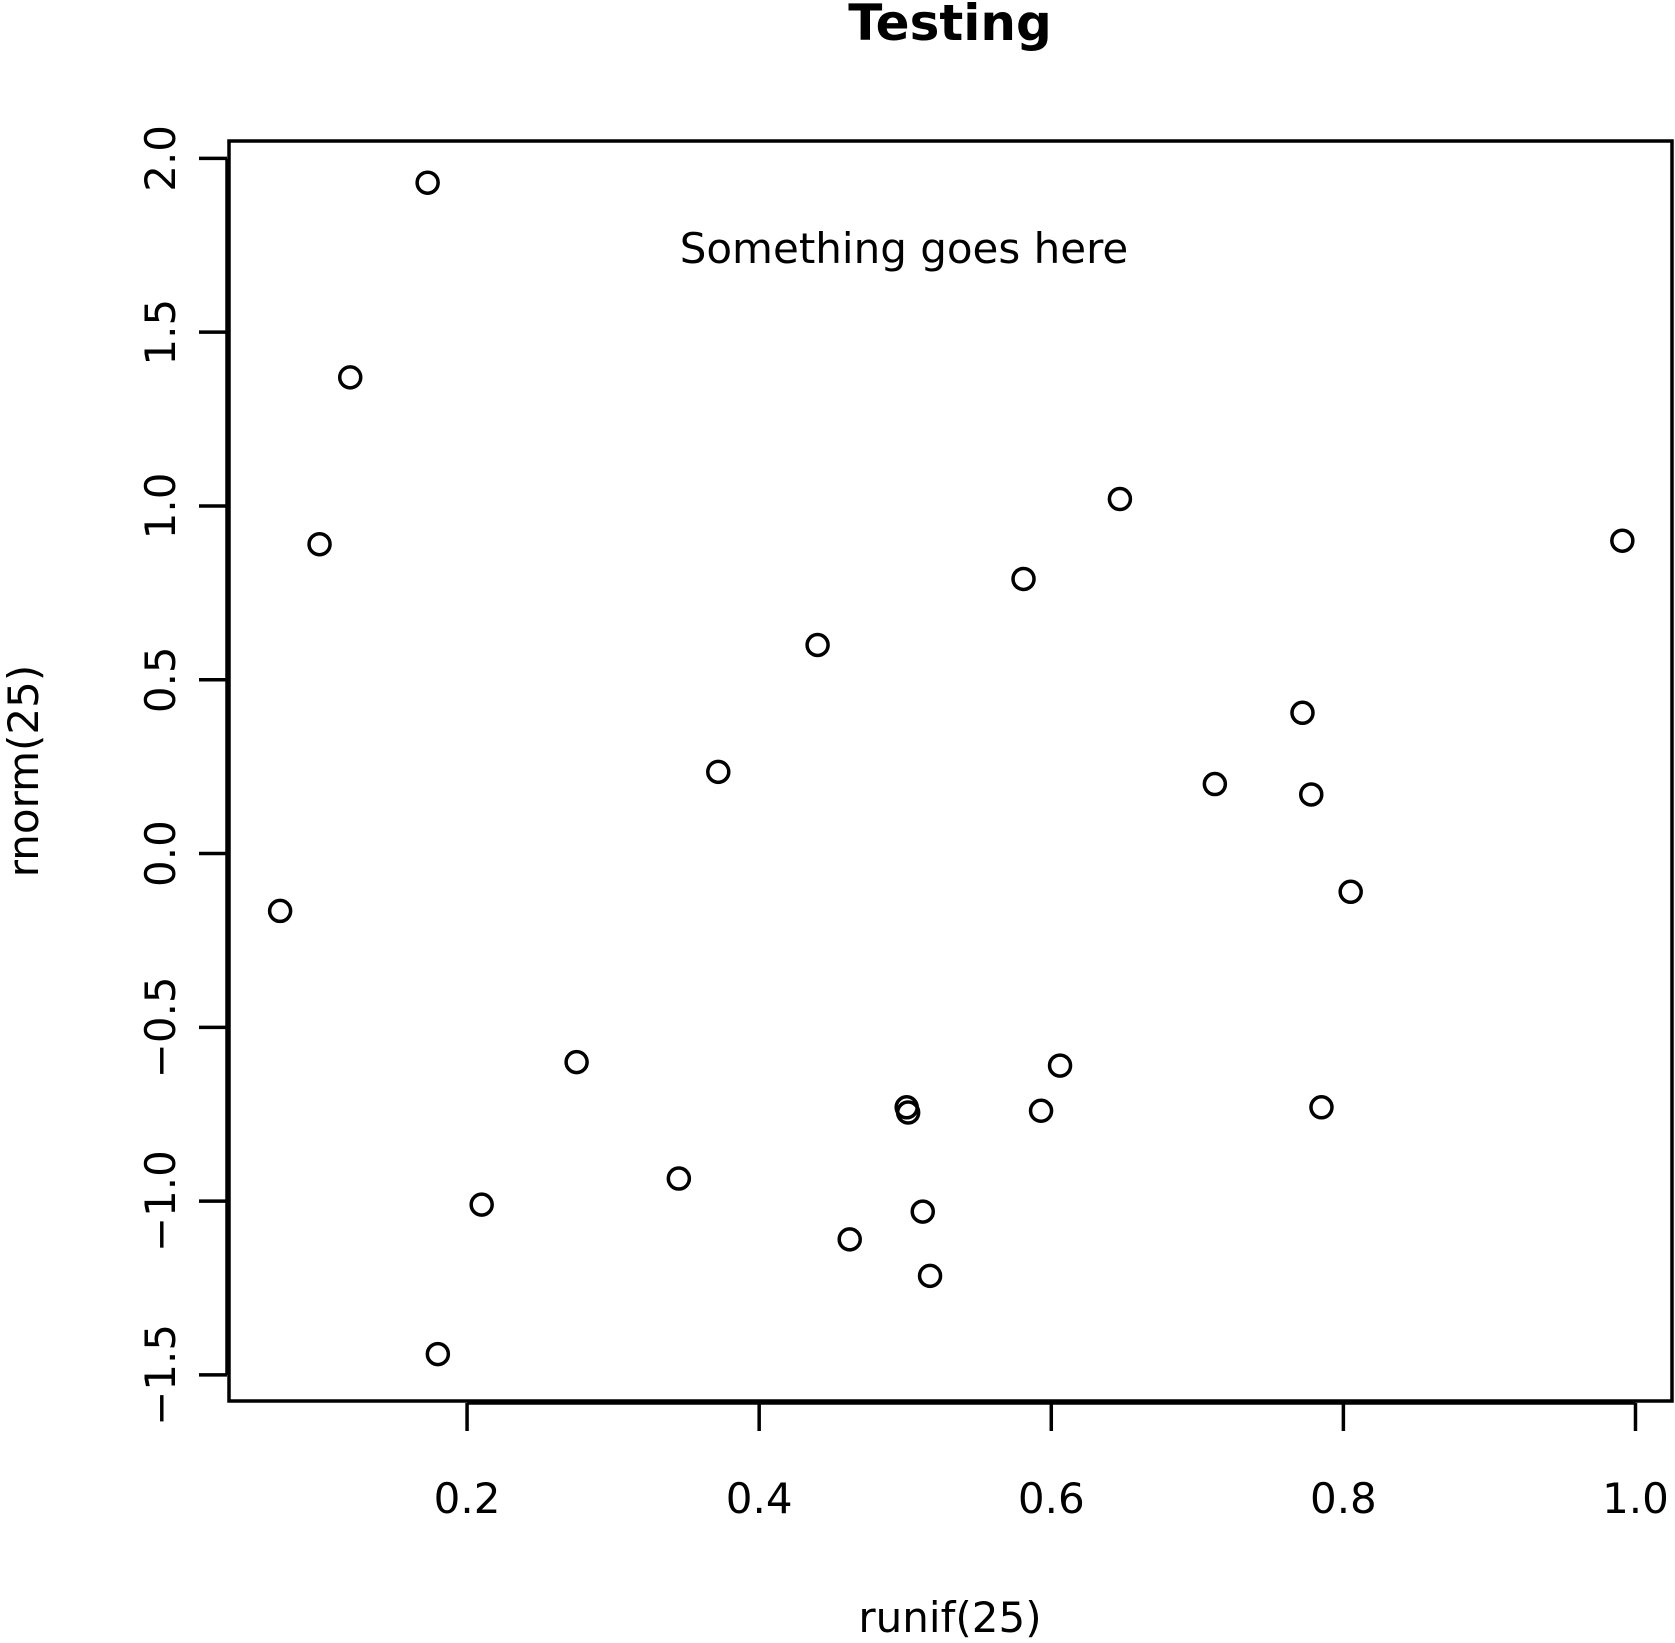  Describe the element at coordinates (24, 771) in the screenshot. I see `y-axis-label: rnorm(25)` at that location.